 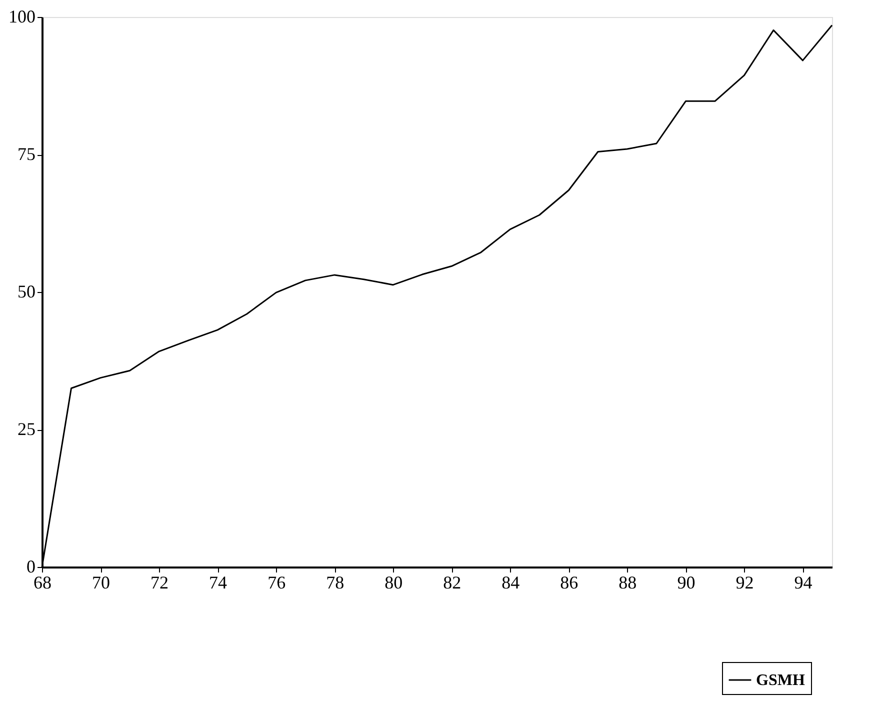 I want to click on x-tick-label: 82, so click(x=452, y=582).